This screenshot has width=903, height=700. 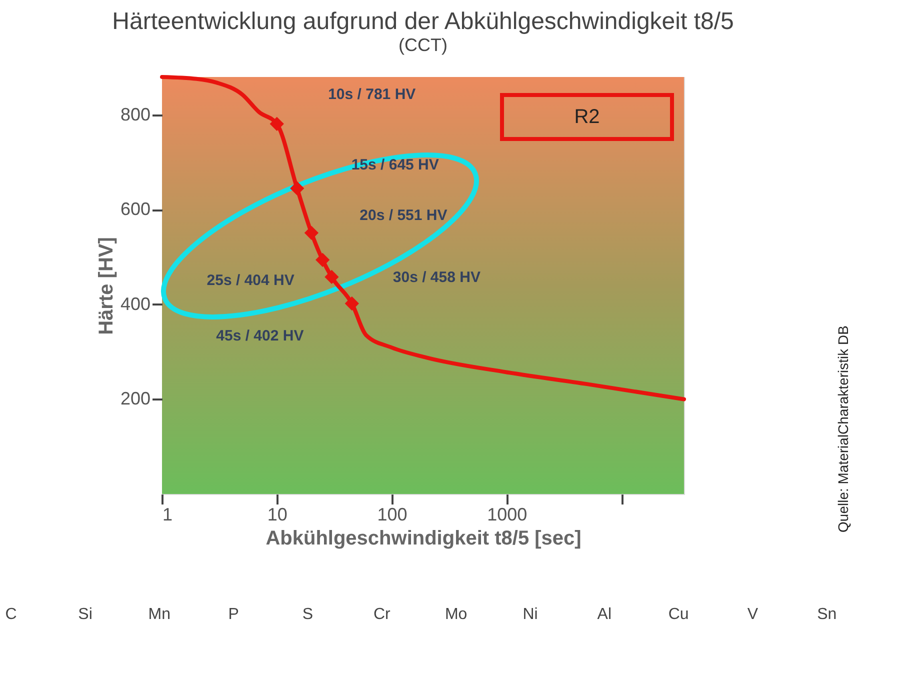 What do you see at coordinates (382, 614) in the screenshot?
I see `text: Cr` at bounding box center [382, 614].